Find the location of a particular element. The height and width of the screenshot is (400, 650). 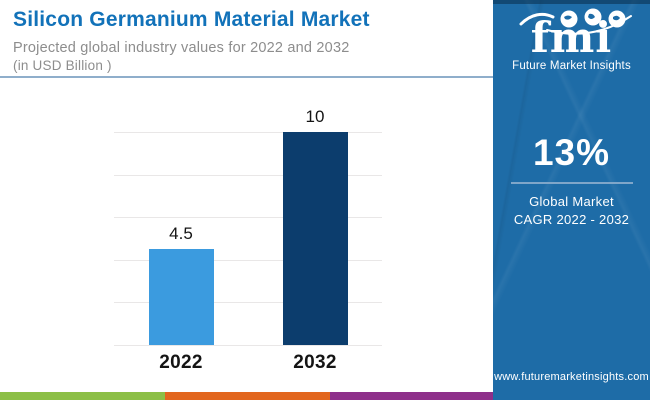

bar-value-label: 4.5 is located at coordinates (181, 234).